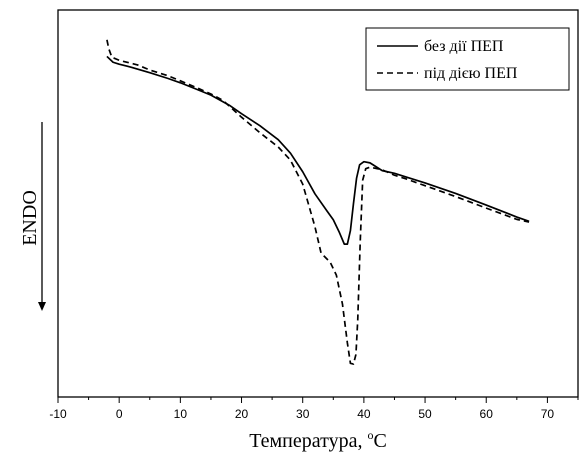 This screenshot has width=579, height=461. I want to click on legend: без дії ПЕП під дією ПЕП, so click(467, 59).